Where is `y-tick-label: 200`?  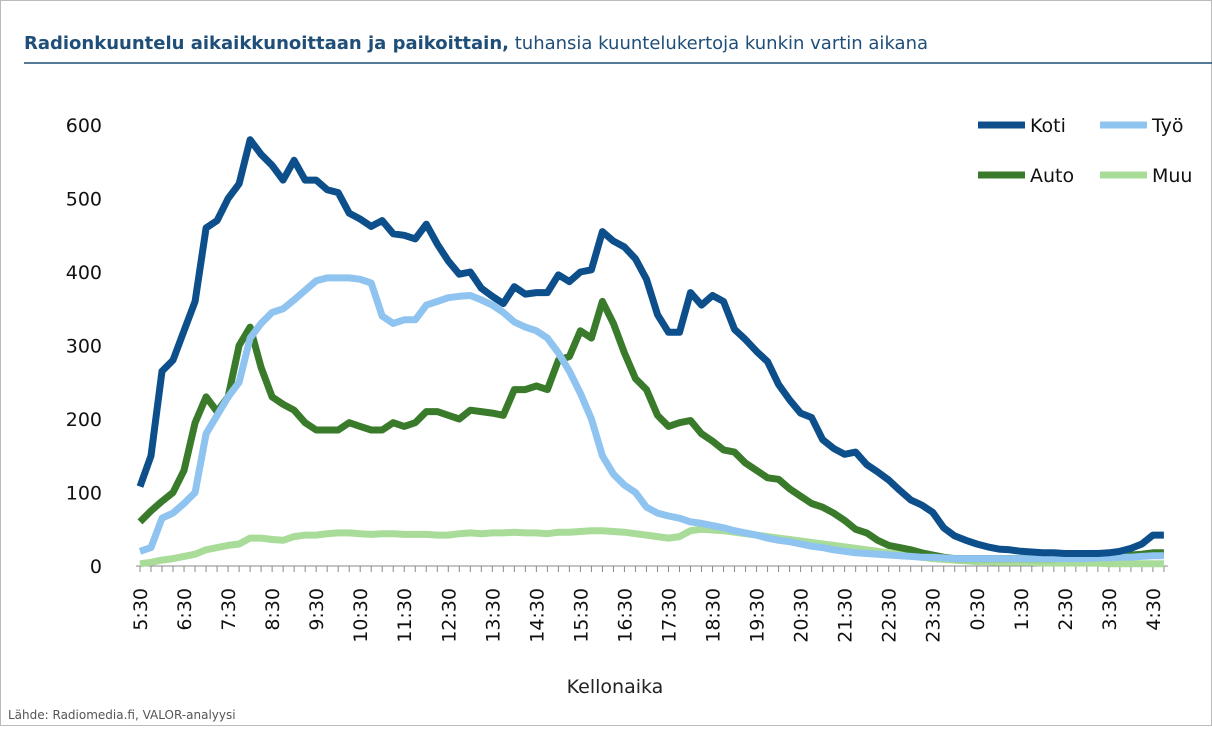 y-tick-label: 200 is located at coordinates (84, 420).